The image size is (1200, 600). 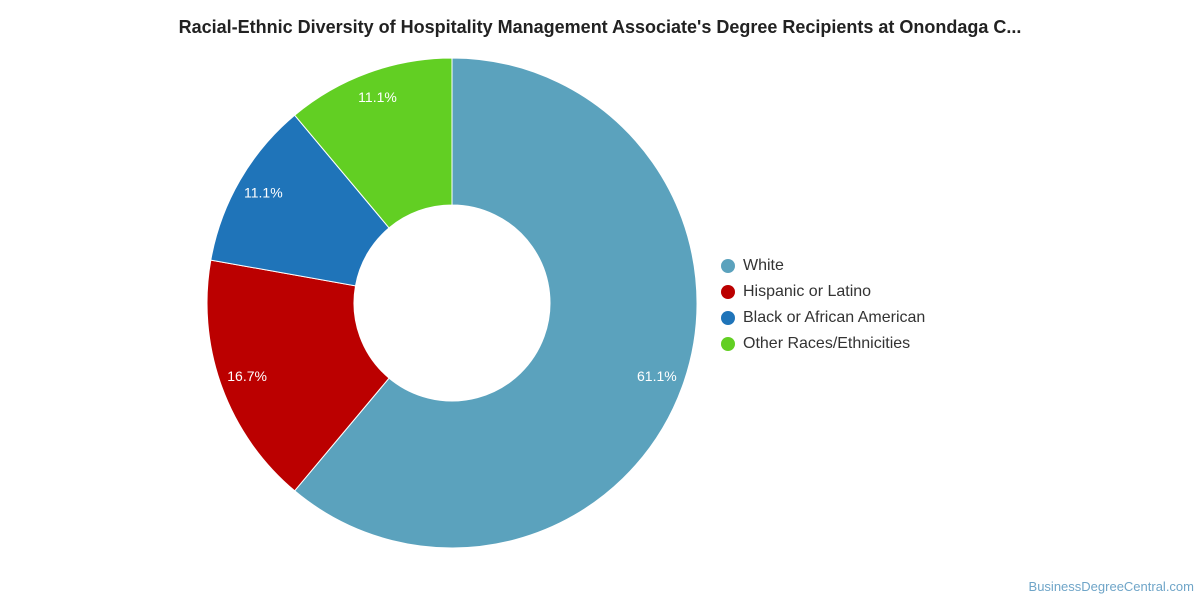 What do you see at coordinates (298, 375) in the screenshot?
I see `donut-slice-hispanic-or-latino` at bounding box center [298, 375].